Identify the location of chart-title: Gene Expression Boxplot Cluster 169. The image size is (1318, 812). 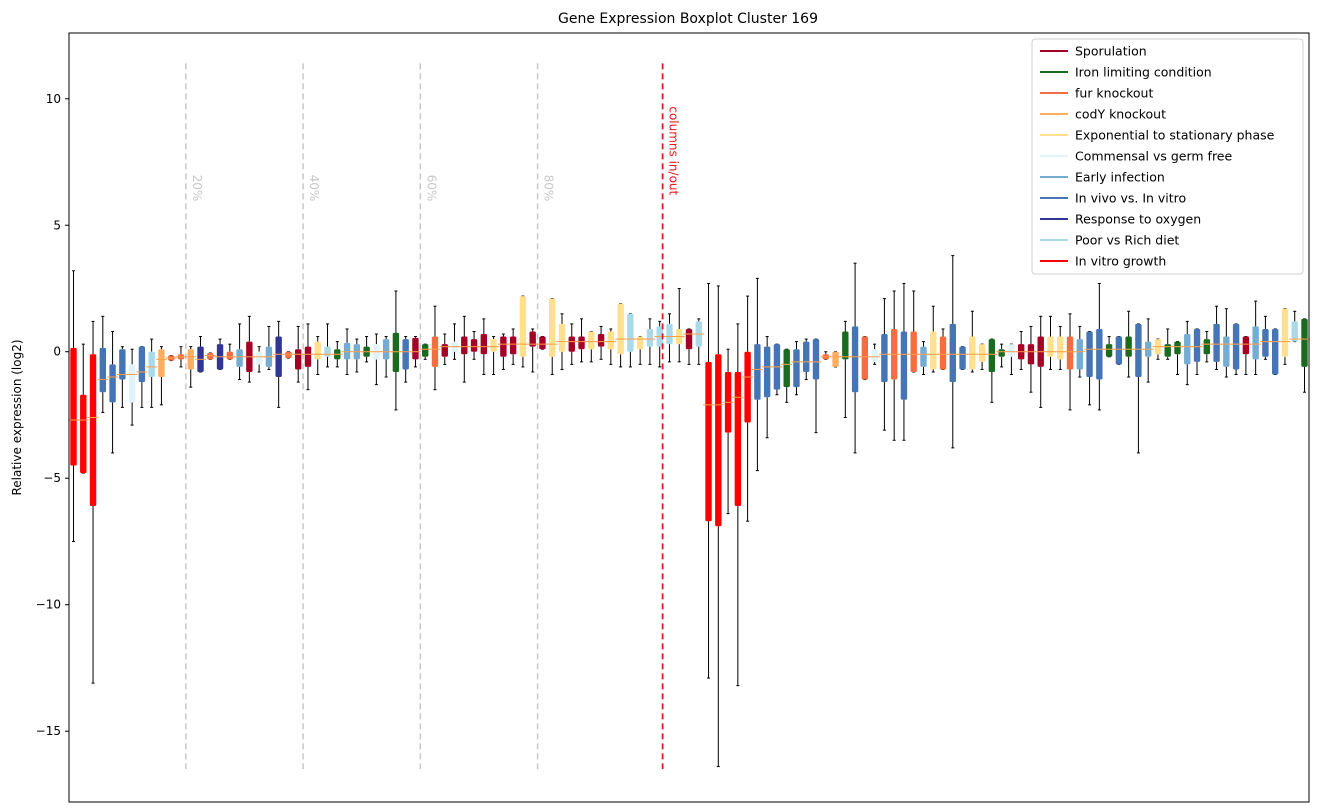
(688, 19).